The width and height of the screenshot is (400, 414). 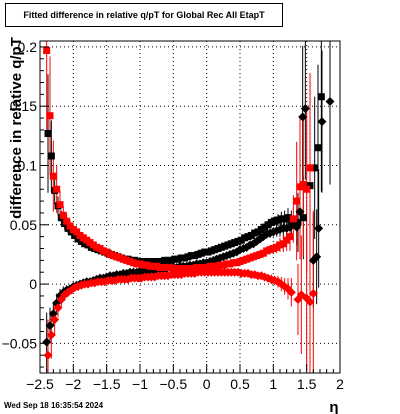 What do you see at coordinates (107, 384) in the screenshot?
I see `x-tick-label: −1.5` at bounding box center [107, 384].